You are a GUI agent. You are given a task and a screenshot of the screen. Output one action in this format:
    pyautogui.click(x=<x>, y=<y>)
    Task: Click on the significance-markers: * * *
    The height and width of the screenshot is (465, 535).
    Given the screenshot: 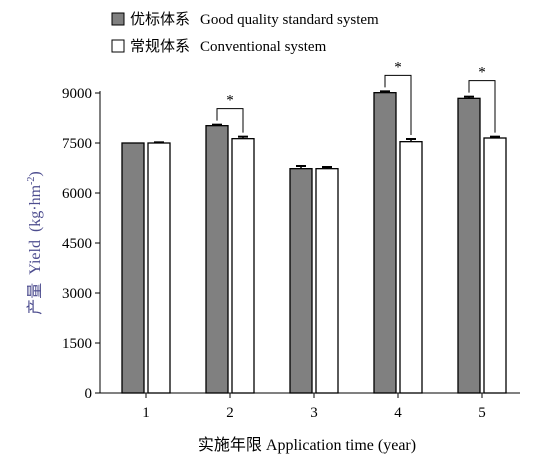 What is the action you would take?
    pyautogui.click(x=356, y=97)
    